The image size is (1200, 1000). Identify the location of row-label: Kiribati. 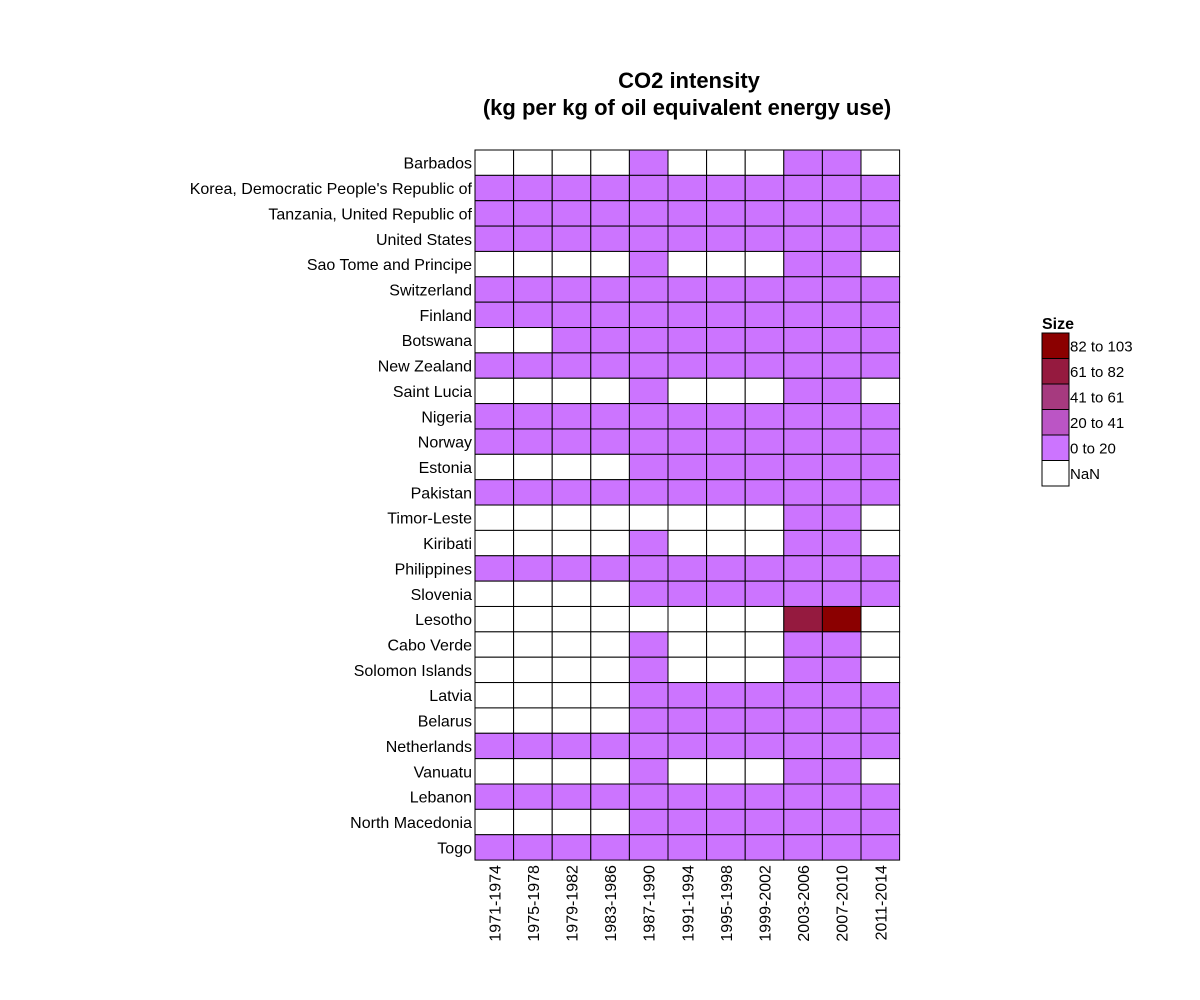
(447, 544).